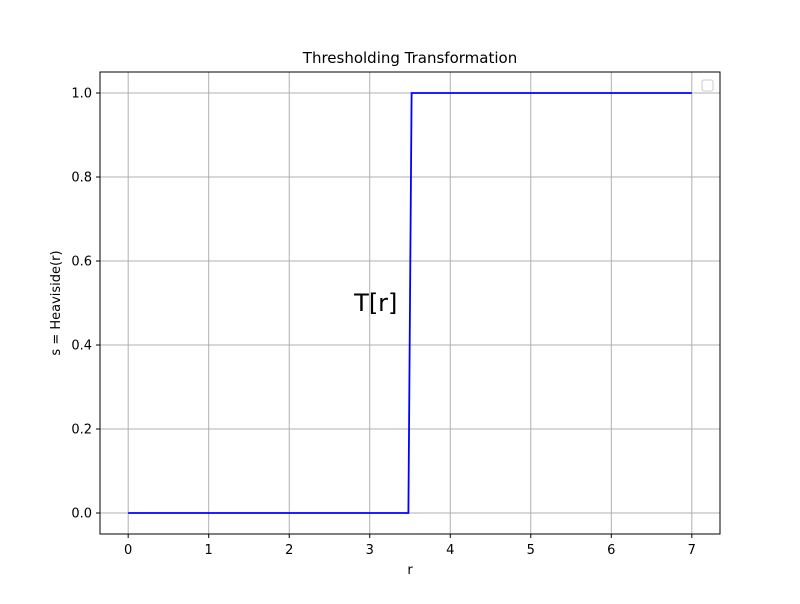  What do you see at coordinates (209, 550) in the screenshot?
I see `x-tick-label: 1` at bounding box center [209, 550].